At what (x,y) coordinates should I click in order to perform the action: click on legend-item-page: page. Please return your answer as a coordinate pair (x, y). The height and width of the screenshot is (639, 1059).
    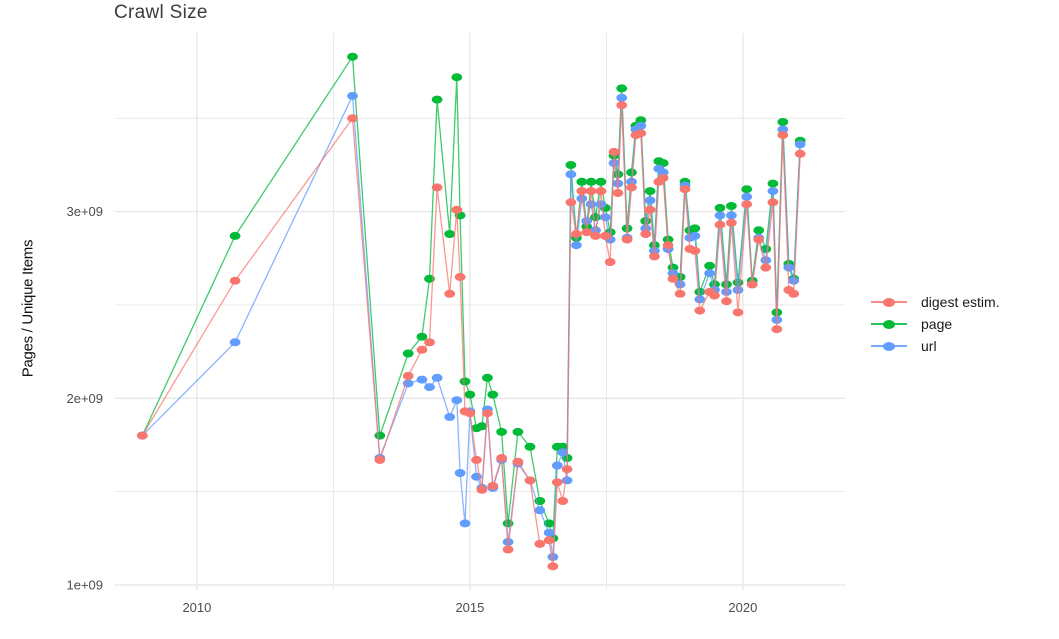
    Looking at the image, I should click on (934, 324).